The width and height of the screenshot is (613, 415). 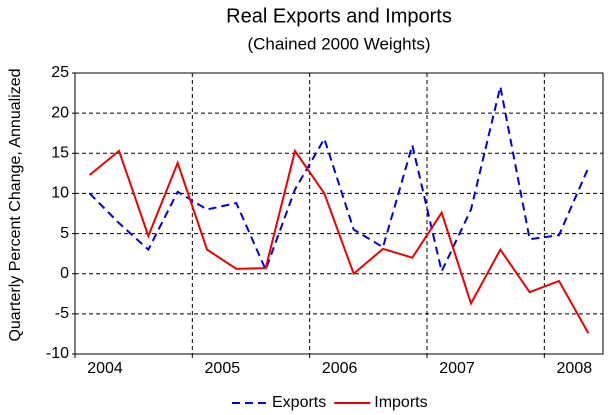 I want to click on y-tick-label: 5, so click(x=64, y=233).